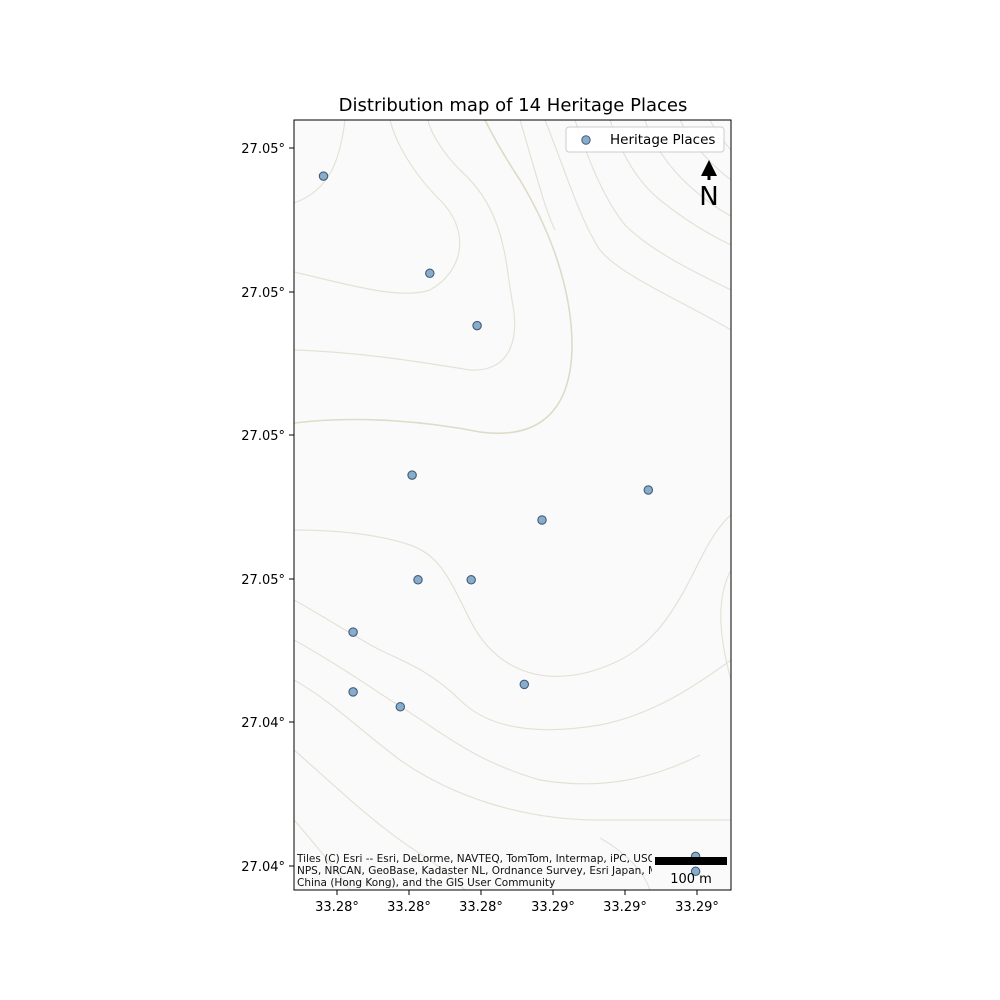  Describe the element at coordinates (709, 168) in the screenshot. I see `north-arrow-head` at that location.